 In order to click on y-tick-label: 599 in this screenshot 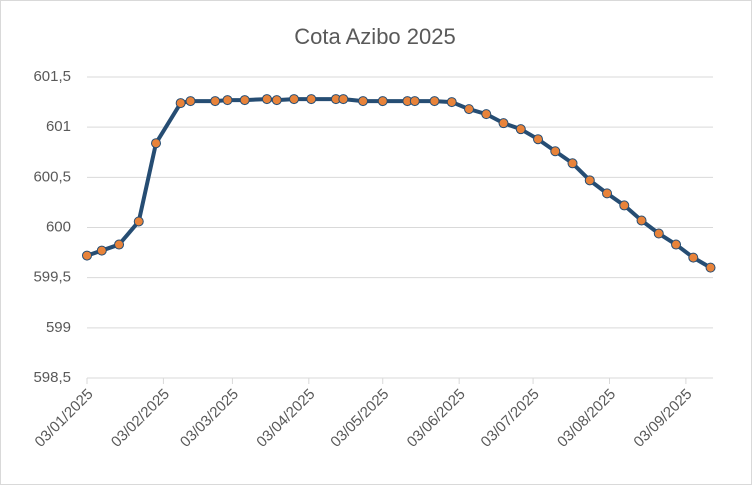, I will do `click(58, 327)`.